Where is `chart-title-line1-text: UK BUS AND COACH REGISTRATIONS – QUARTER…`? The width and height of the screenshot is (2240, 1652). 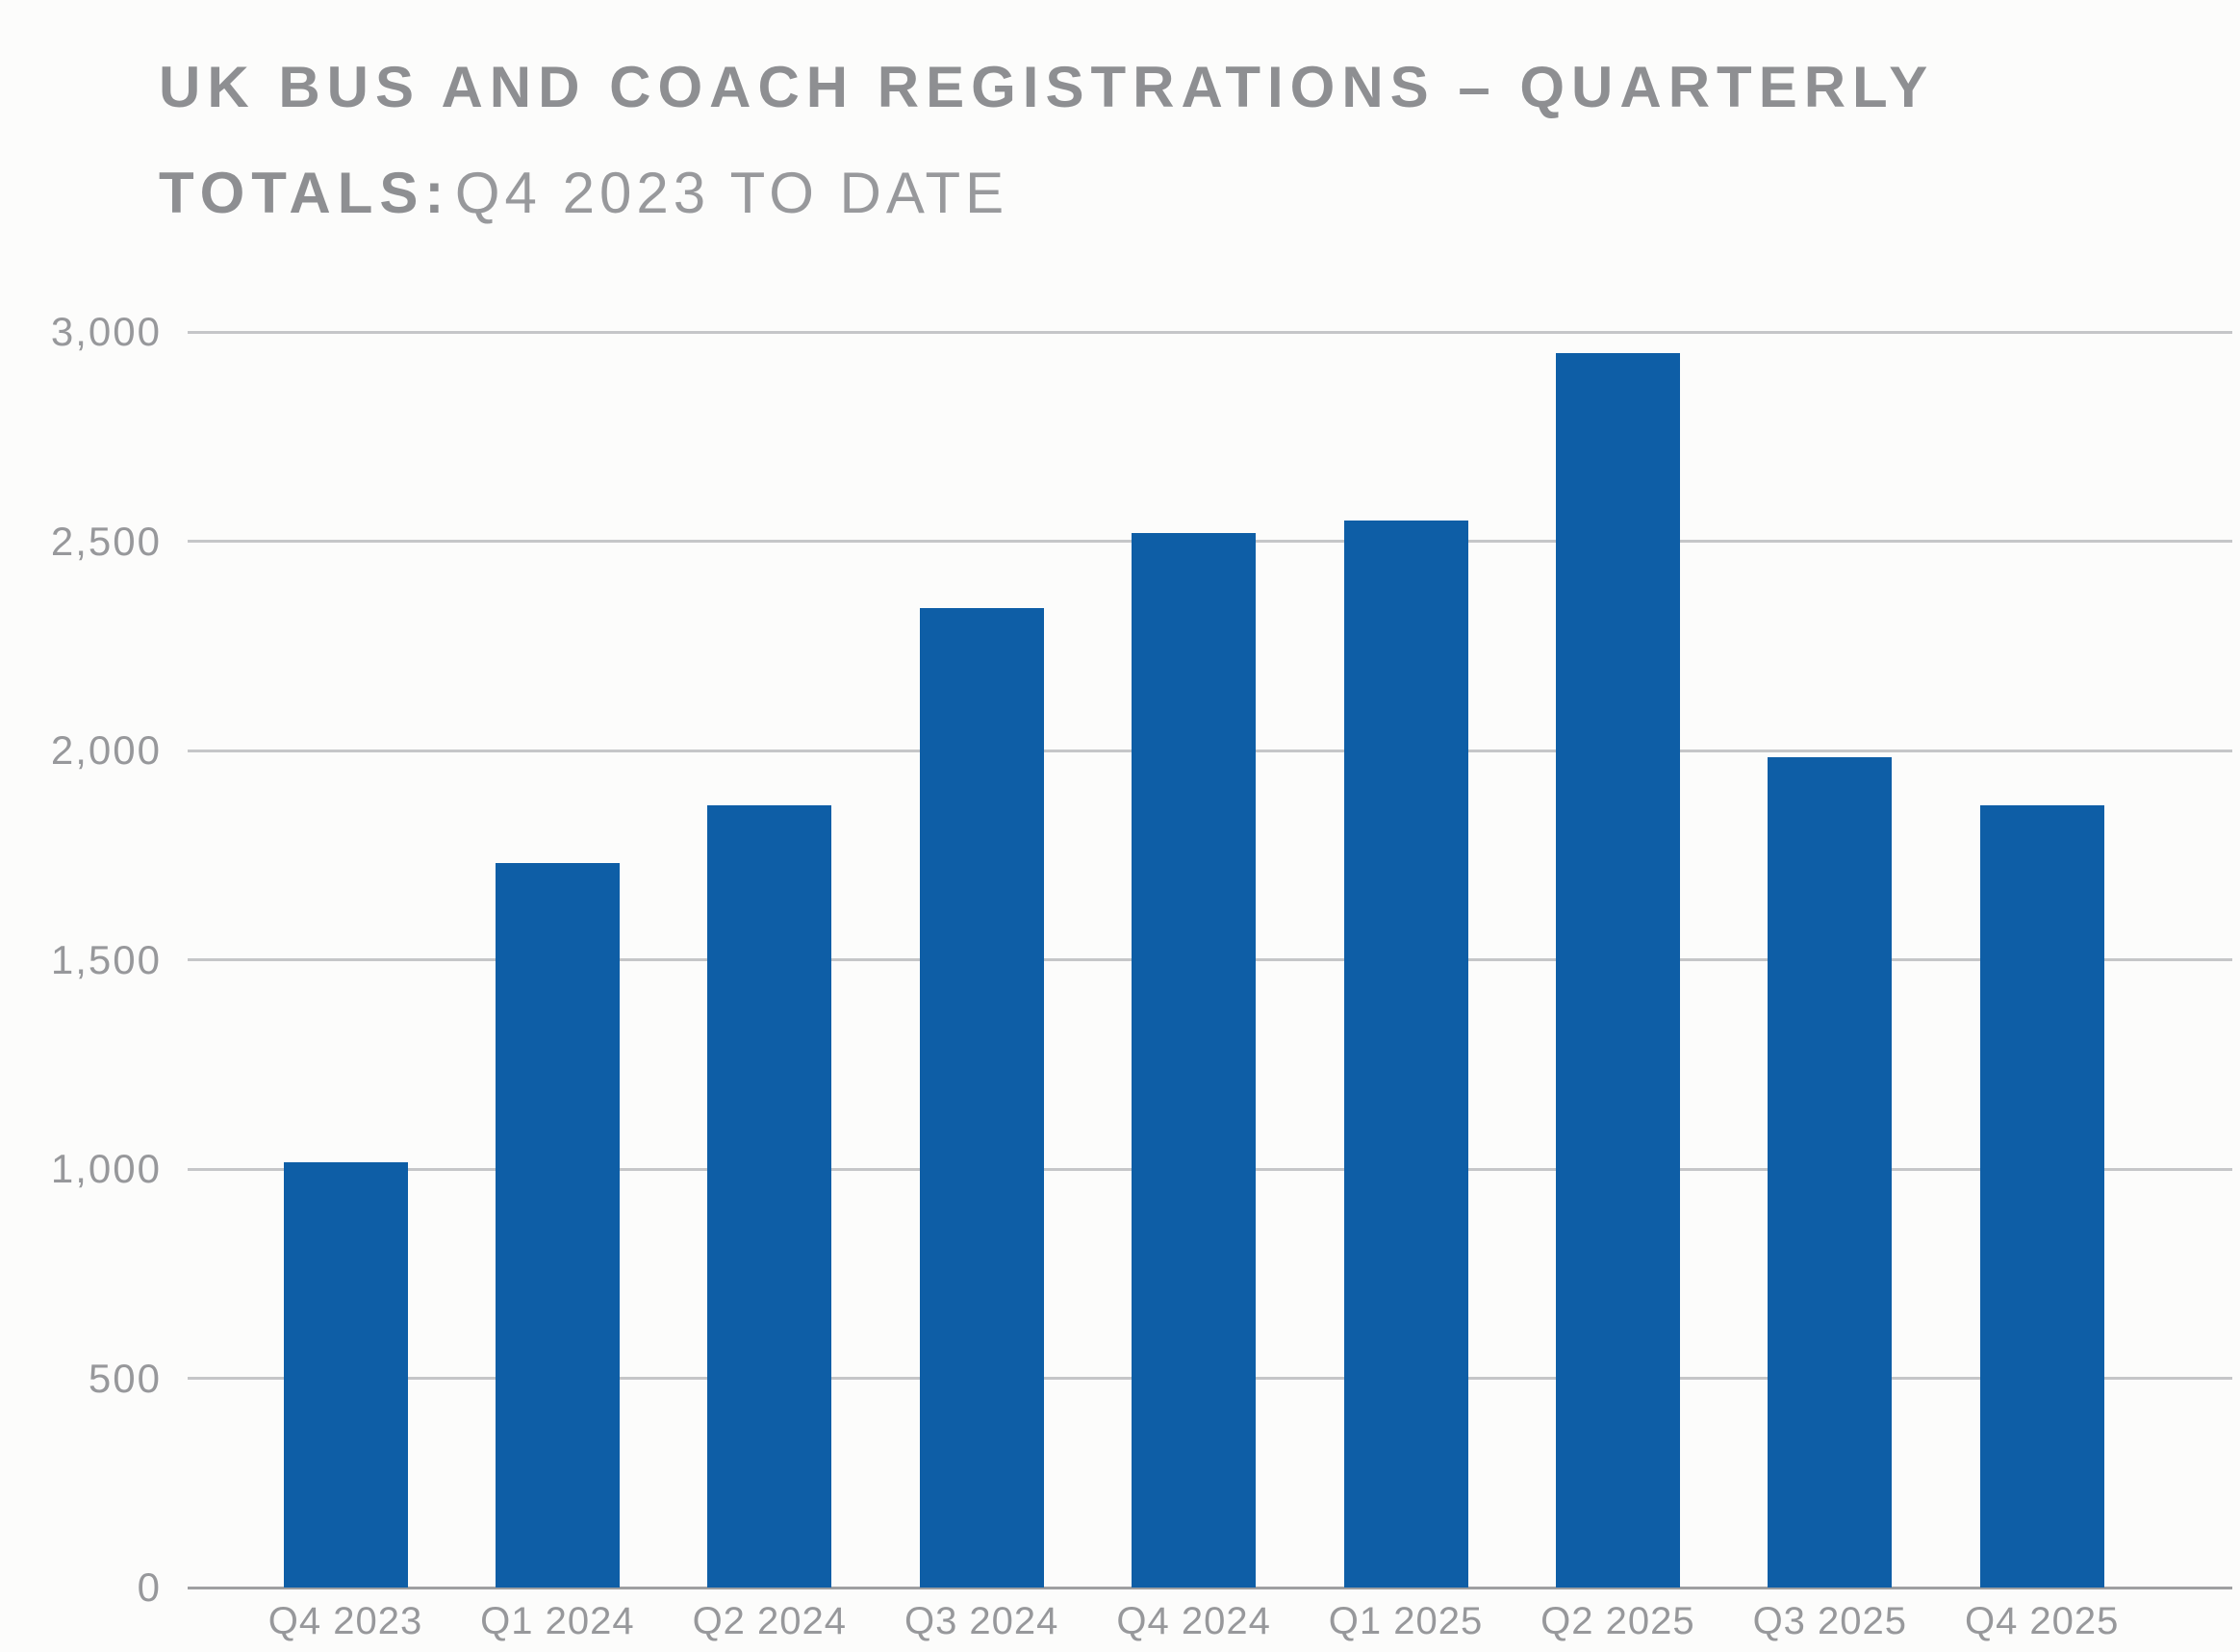 chart-title-line1-text: UK BUS AND COACH REGISTRATIONS – QUARTER… is located at coordinates (1047, 87).